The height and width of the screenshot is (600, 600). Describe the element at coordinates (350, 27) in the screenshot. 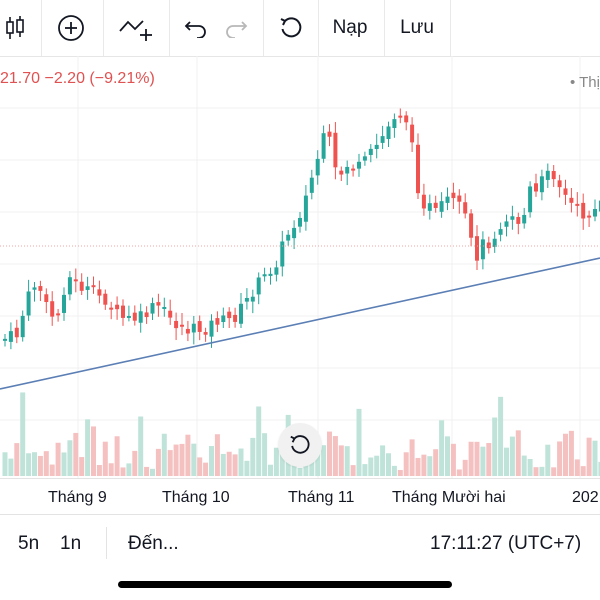

I see `load-button: Nạp` at that location.